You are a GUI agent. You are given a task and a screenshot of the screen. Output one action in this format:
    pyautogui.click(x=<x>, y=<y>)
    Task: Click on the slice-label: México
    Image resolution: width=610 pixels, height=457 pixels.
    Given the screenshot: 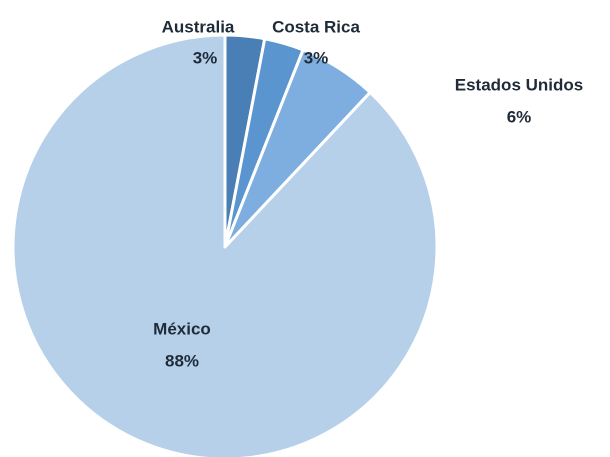 What is the action you would take?
    pyautogui.click(x=182, y=328)
    